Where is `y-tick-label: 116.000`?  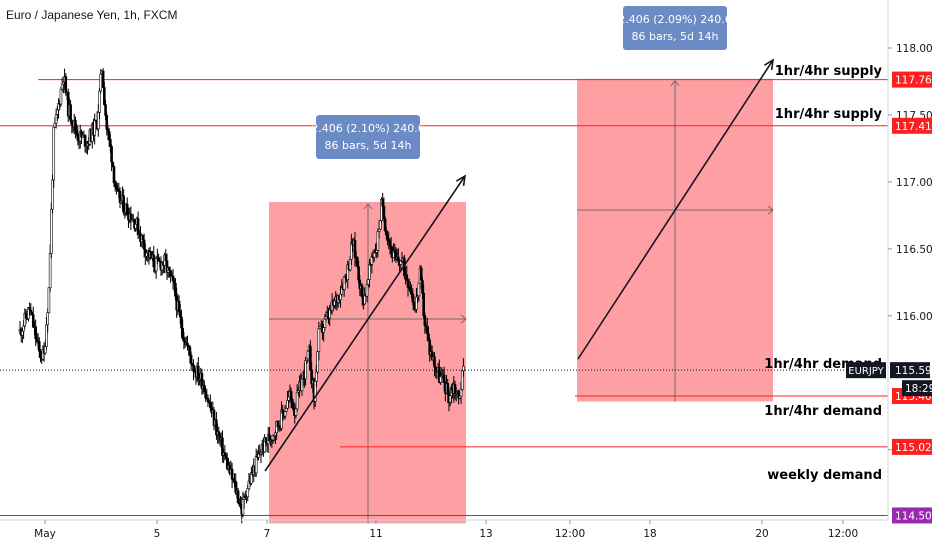
y-tick-label: 116.000 is located at coordinates (914, 317).